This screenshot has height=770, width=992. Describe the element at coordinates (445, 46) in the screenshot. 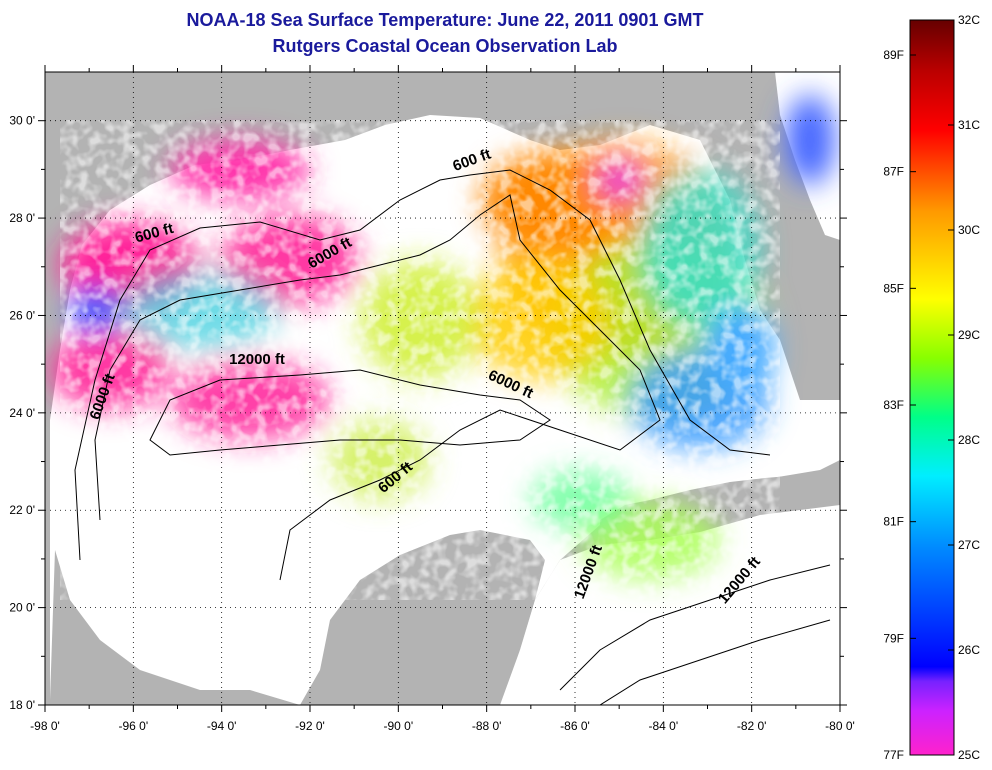

I see `map-subtitle: Rutgers Coastal Ocean Observation Lab` at that location.